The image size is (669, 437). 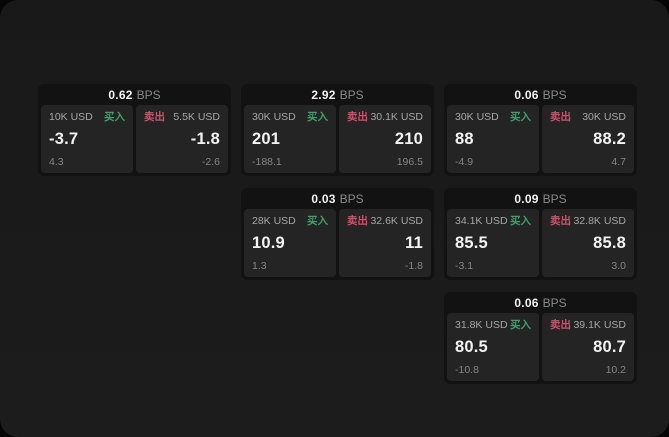 I want to click on sell-price: 210, so click(x=408, y=139).